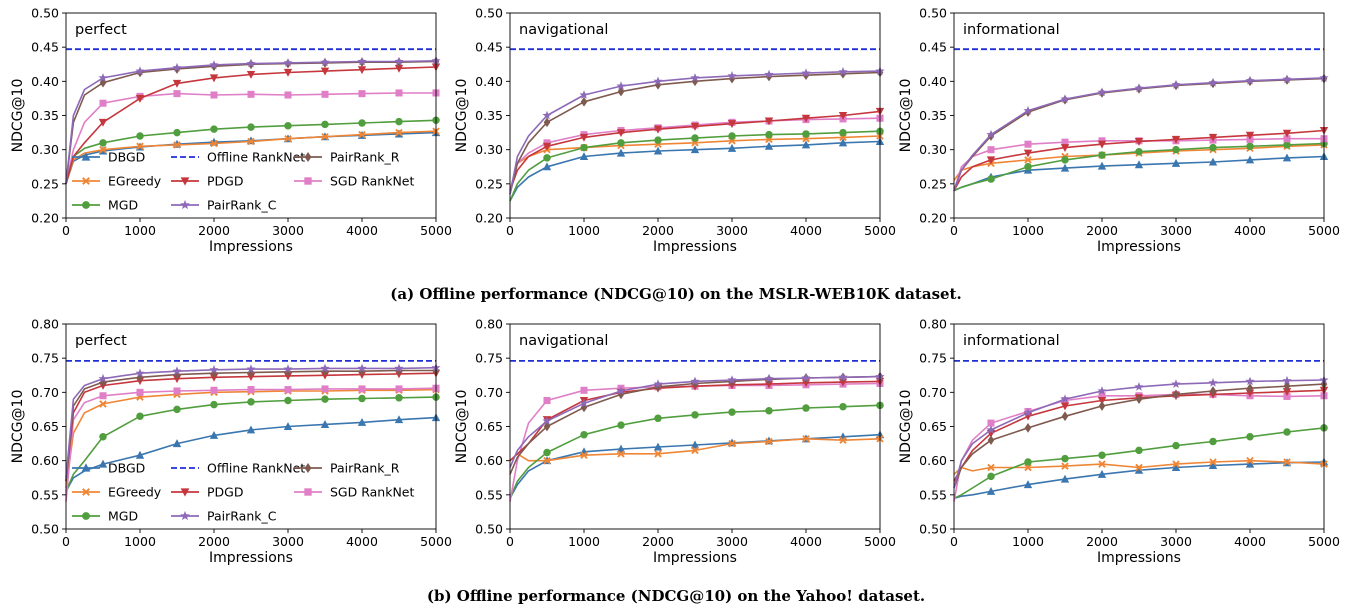 This screenshot has width=1352, height=615. What do you see at coordinates (489, 183) in the screenshot?
I see `y-tick-label: 0.25` at bounding box center [489, 183].